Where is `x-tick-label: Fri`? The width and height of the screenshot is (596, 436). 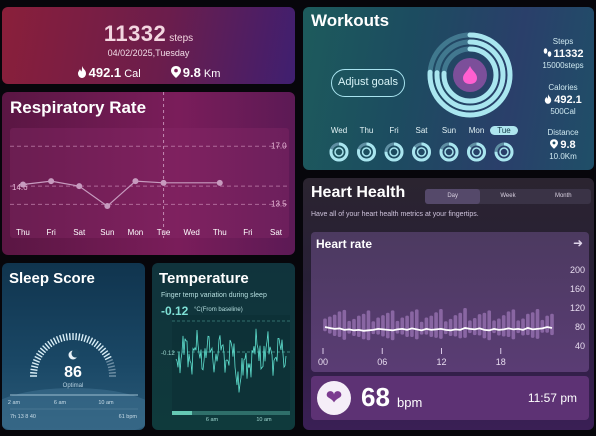
x-tick-label: Fri is located at coordinates (248, 232).